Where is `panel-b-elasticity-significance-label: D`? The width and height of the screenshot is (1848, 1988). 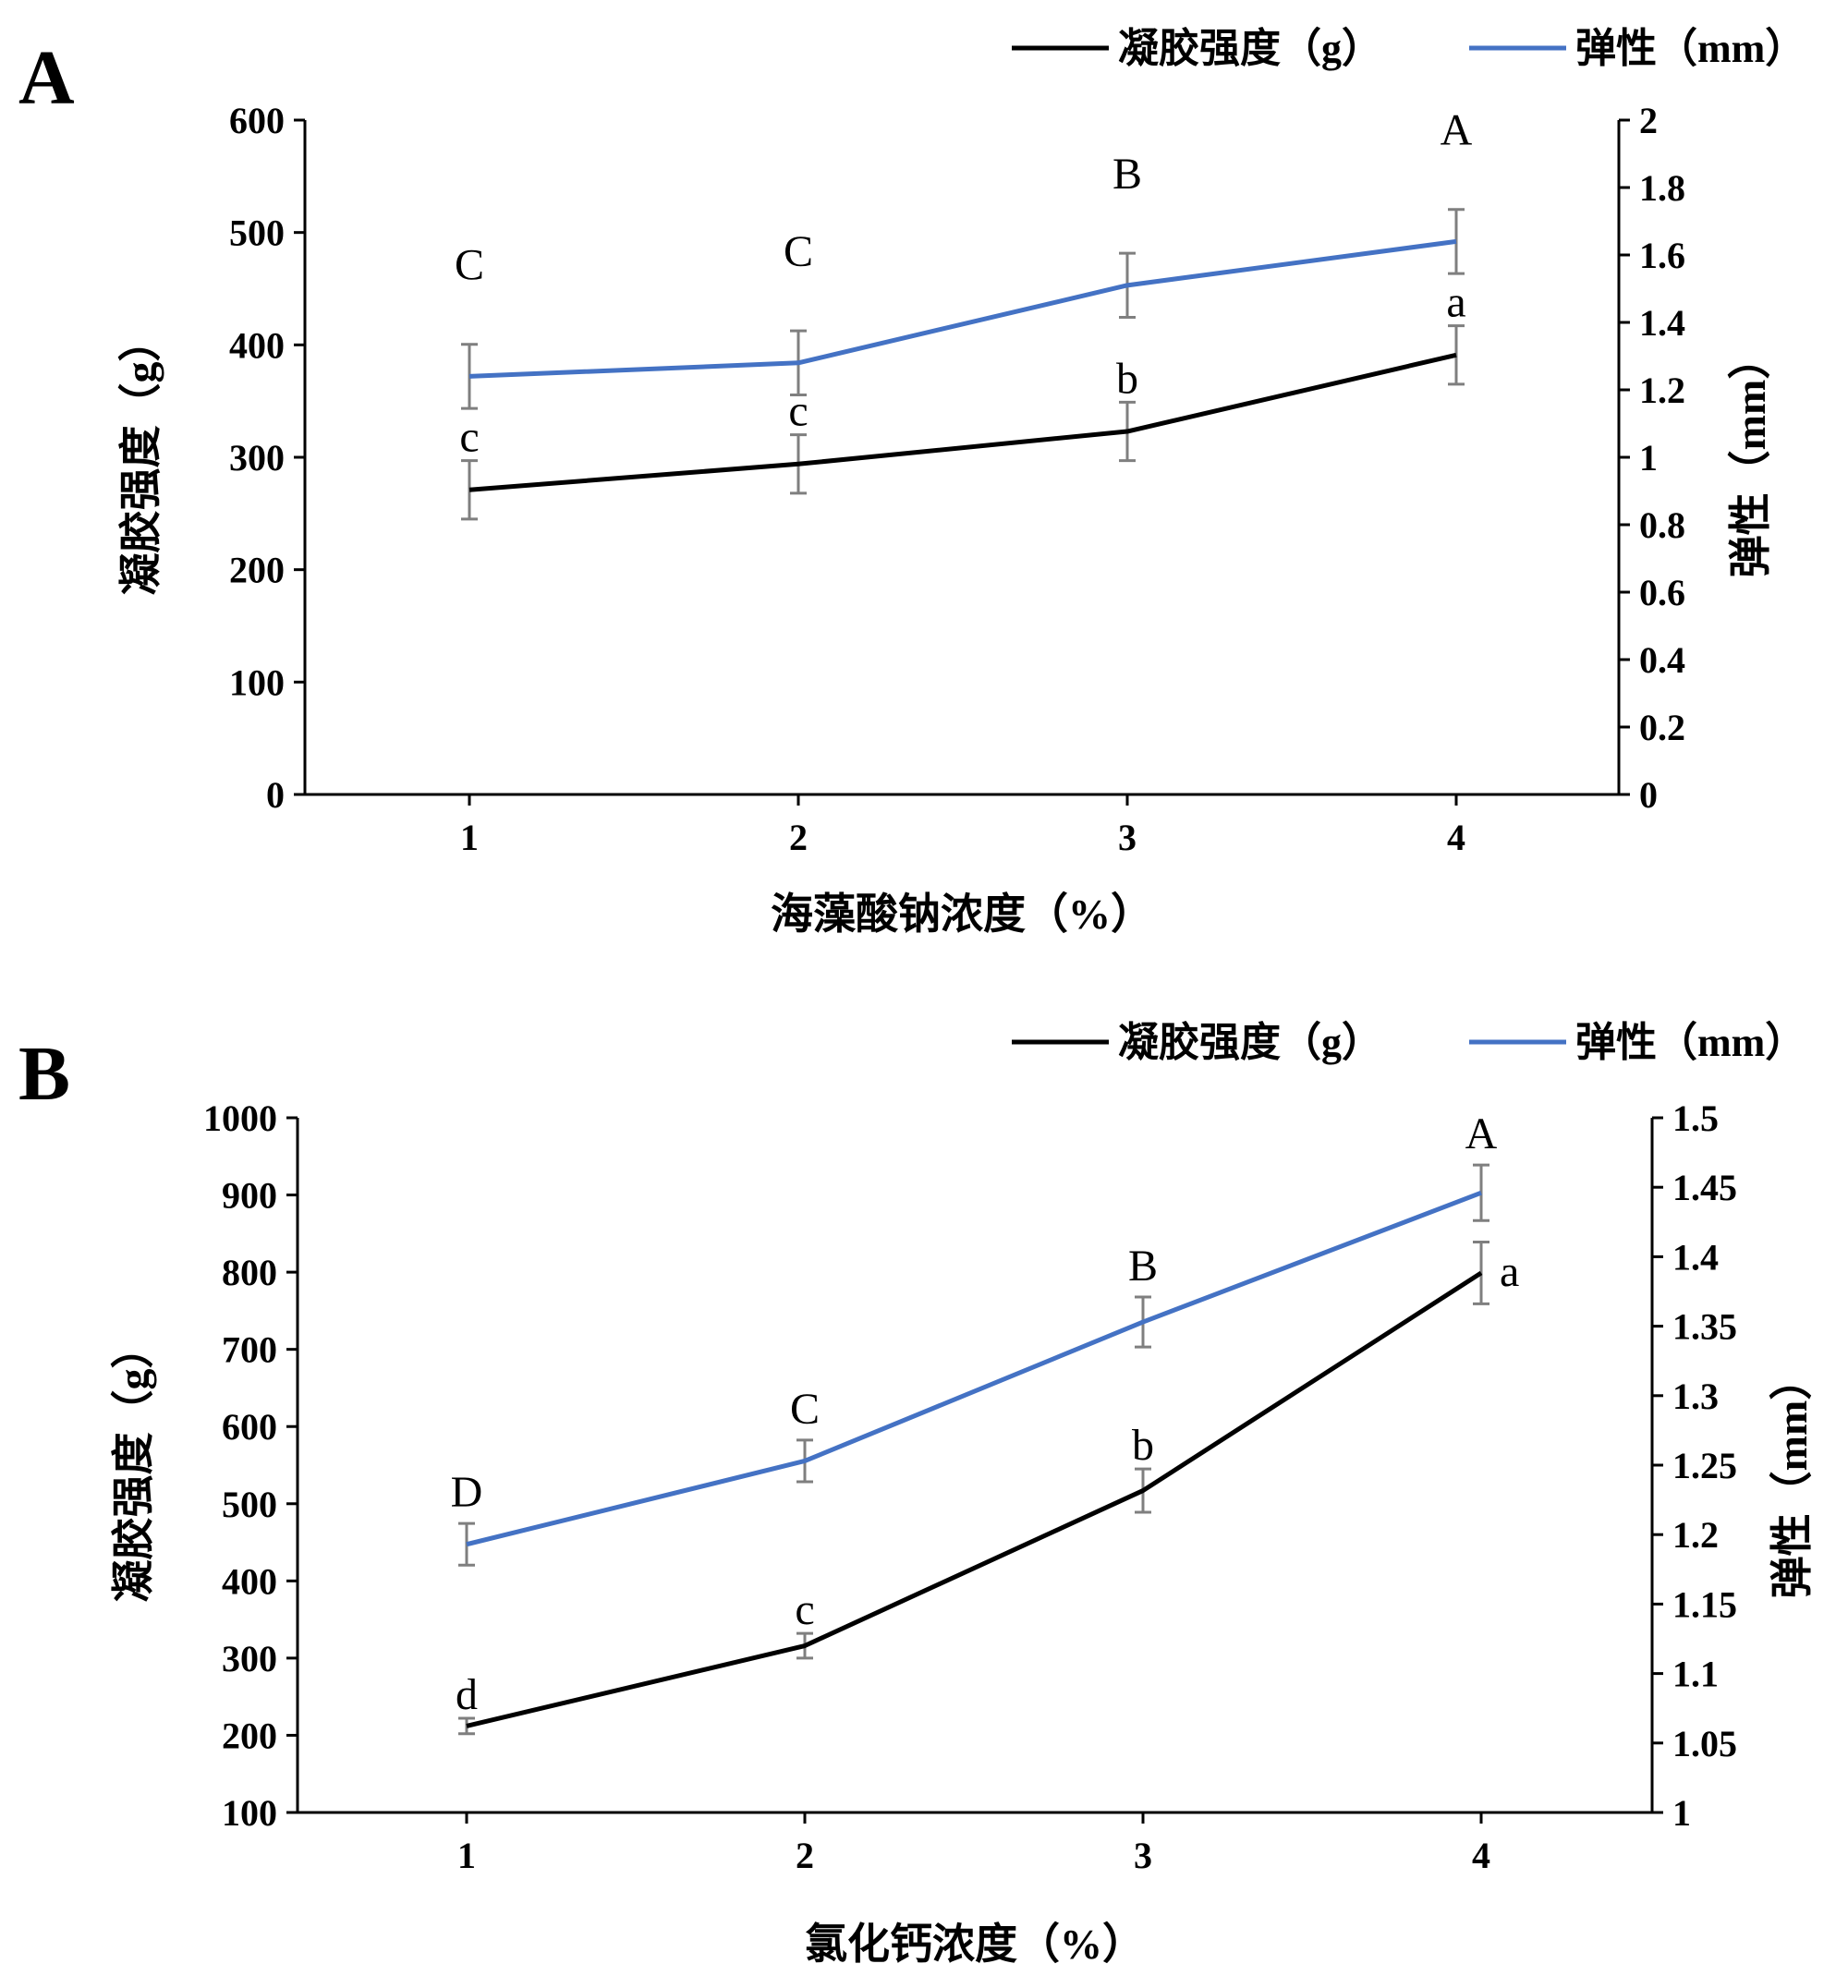 panel-b-elasticity-significance-label: D is located at coordinates (467, 1492).